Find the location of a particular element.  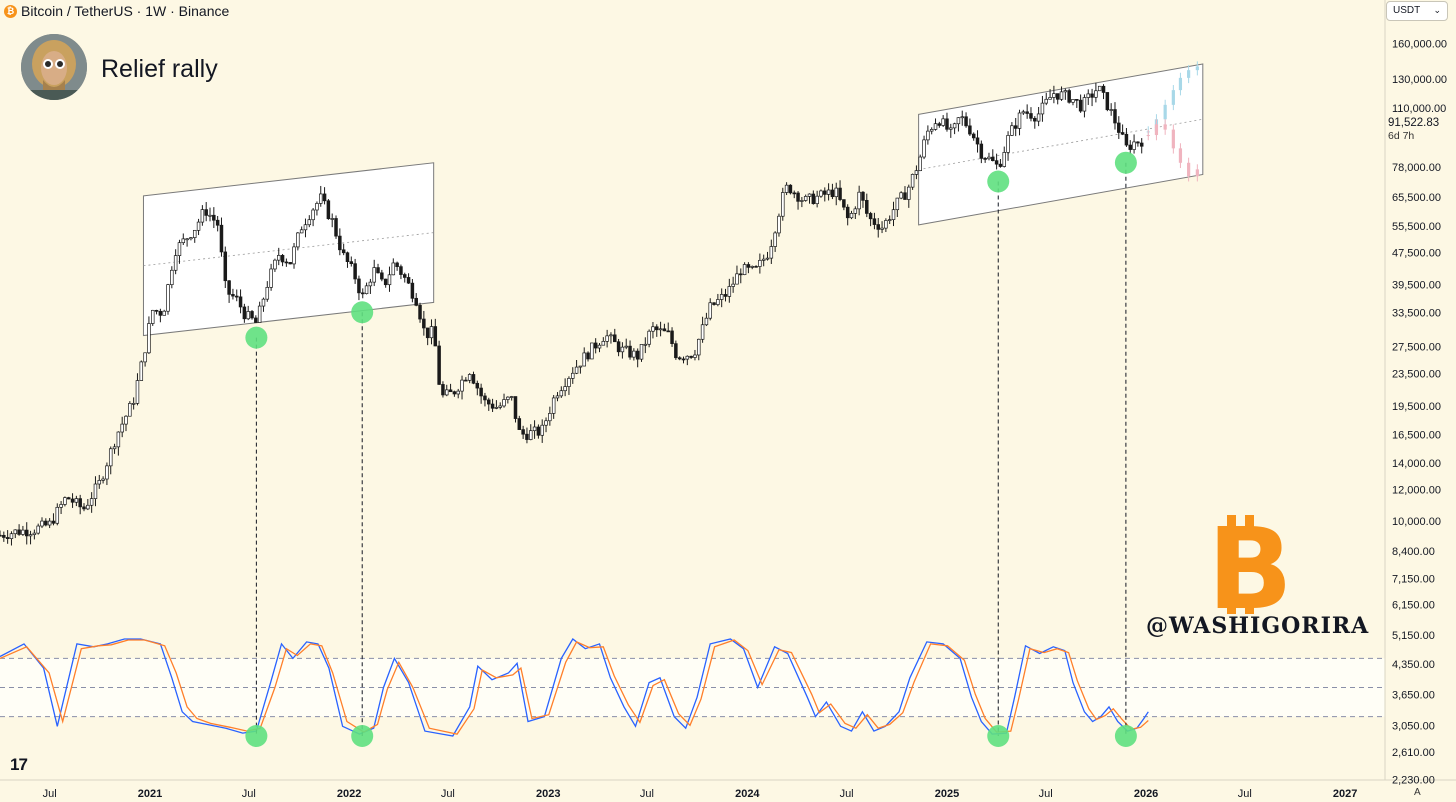

page-title: Relief rally is located at coordinates (159, 69).